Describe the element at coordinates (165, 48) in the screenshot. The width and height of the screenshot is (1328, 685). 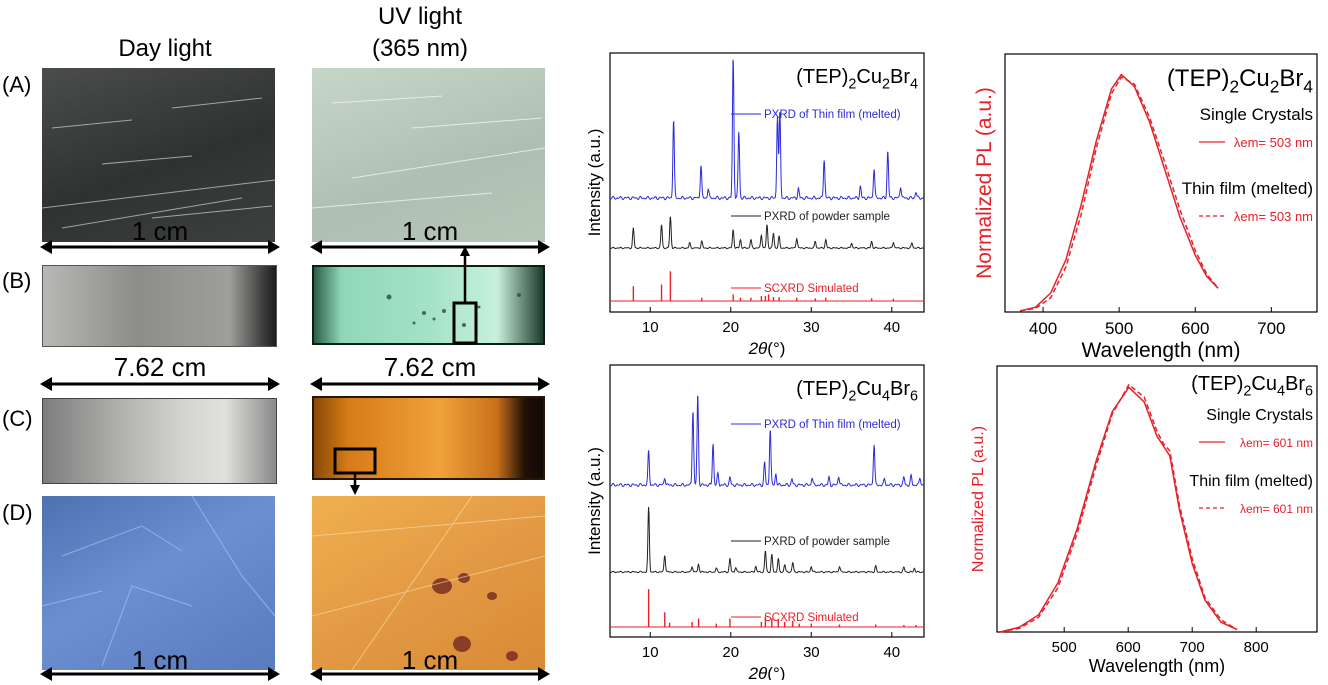
I see `header-day-light: Day light` at that location.